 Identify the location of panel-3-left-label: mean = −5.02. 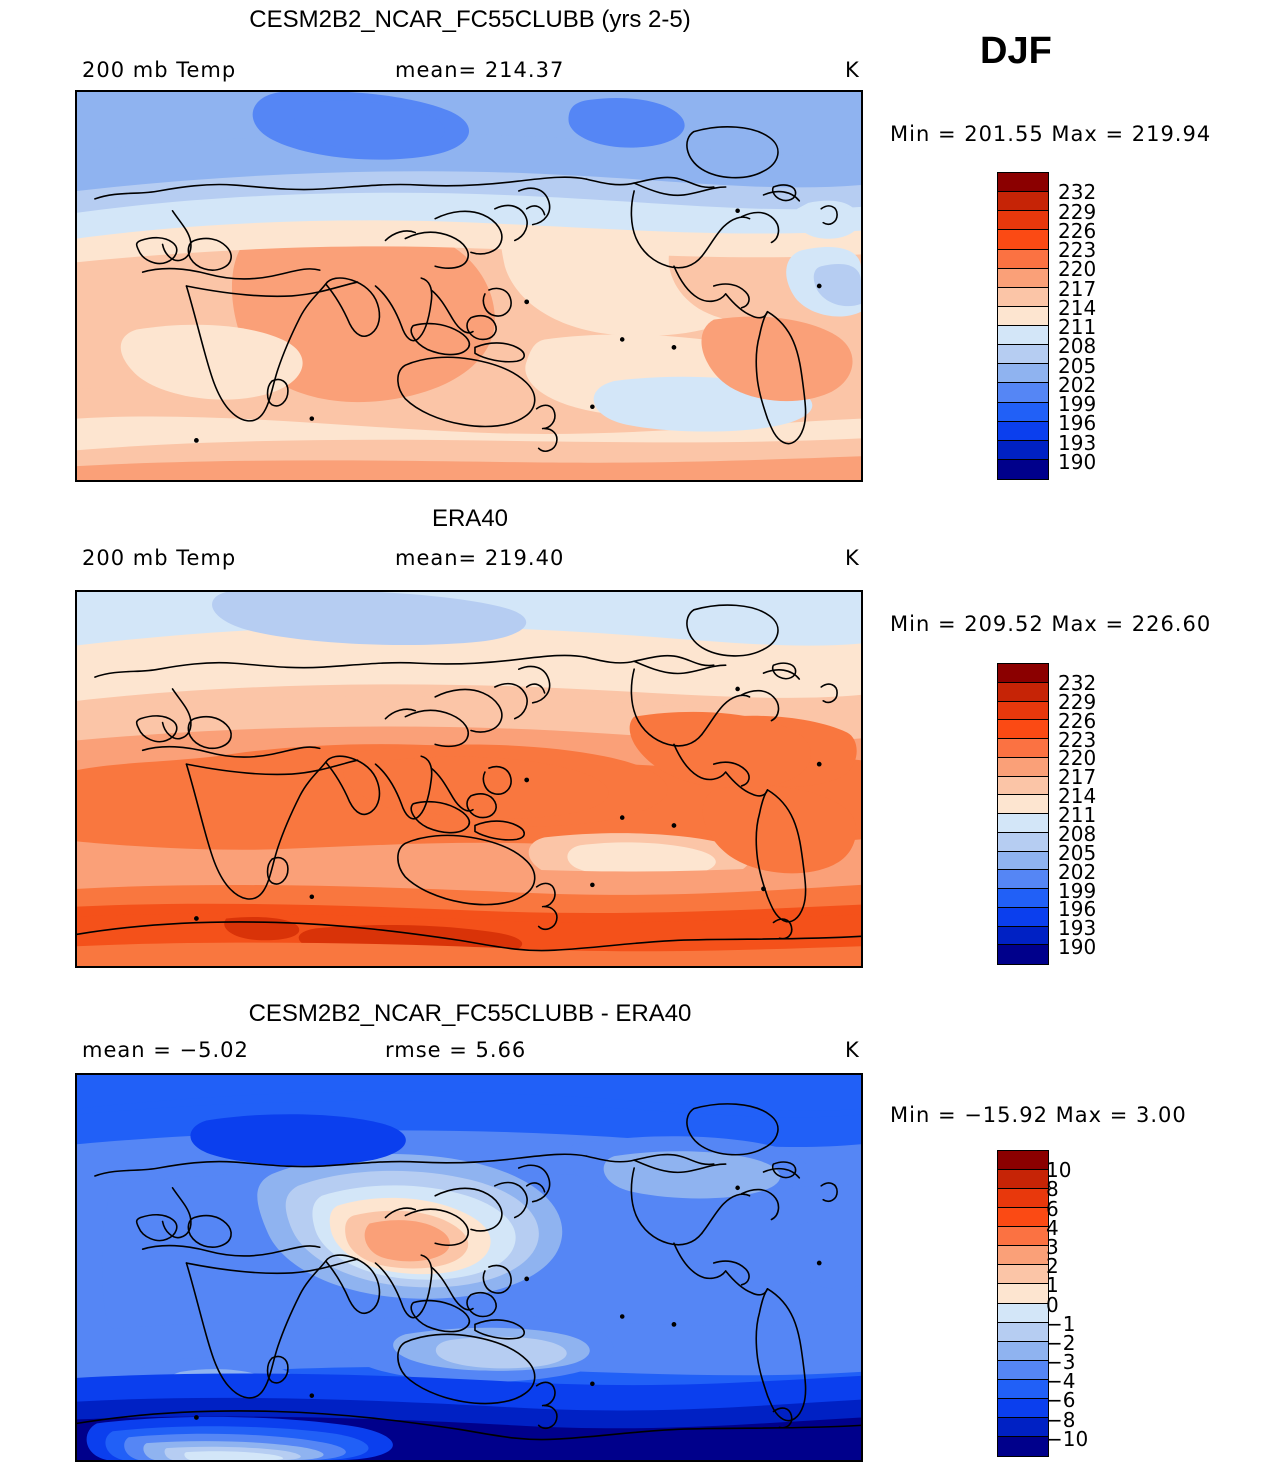
(165, 1050).